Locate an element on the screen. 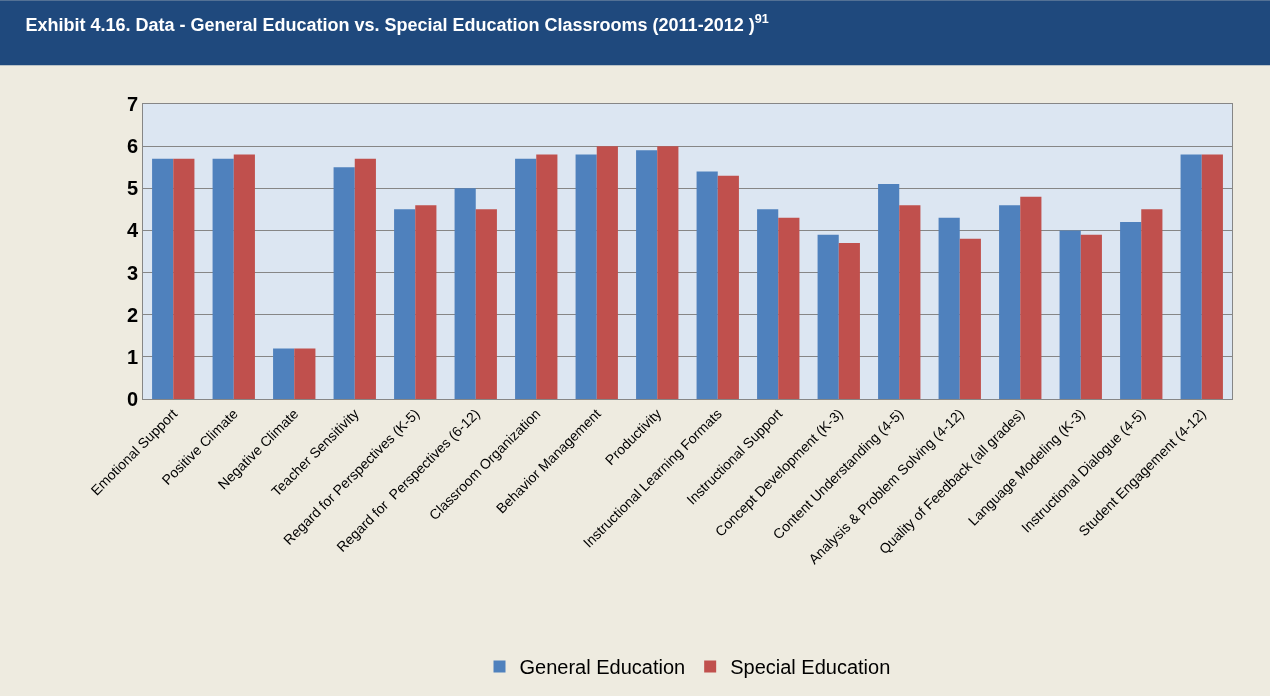  y-tick-label: 1 is located at coordinates (132, 356).